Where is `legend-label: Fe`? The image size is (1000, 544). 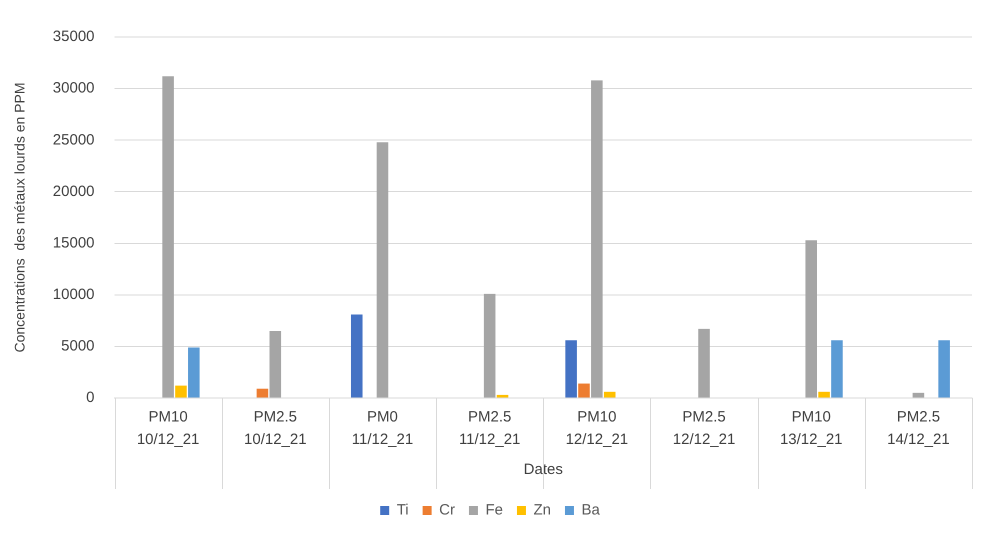
legend-label: Fe is located at coordinates (494, 510).